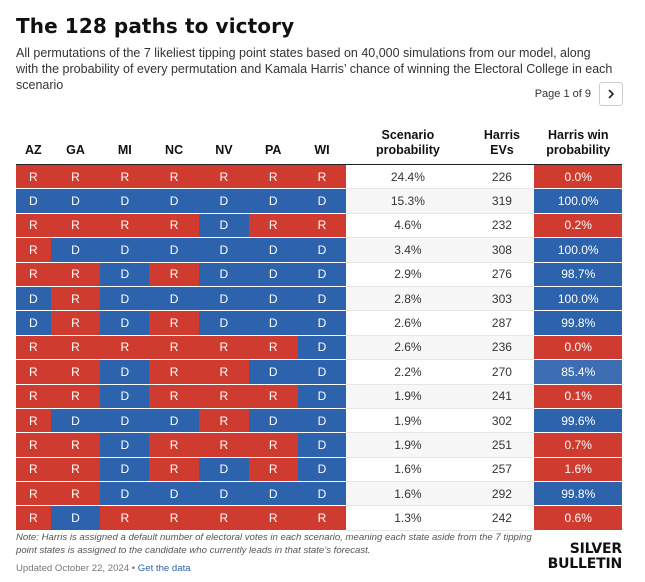 This screenshot has height=582, width=645. Describe the element at coordinates (502, 348) in the screenshot. I see `harris-evs-cell: 236` at that location.